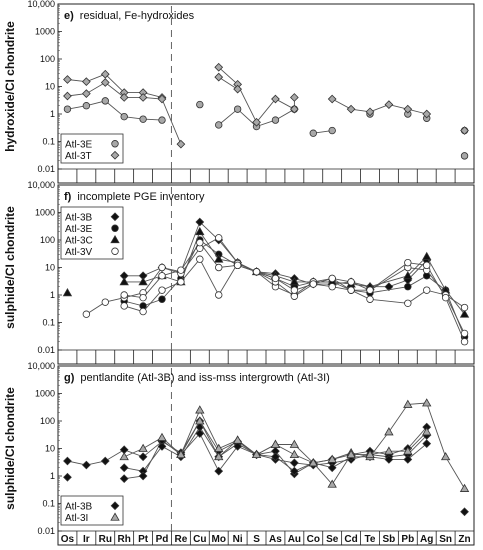 The width and height of the screenshot is (483, 550). I want to click on y-tick-label: 1, so click(52, 114).